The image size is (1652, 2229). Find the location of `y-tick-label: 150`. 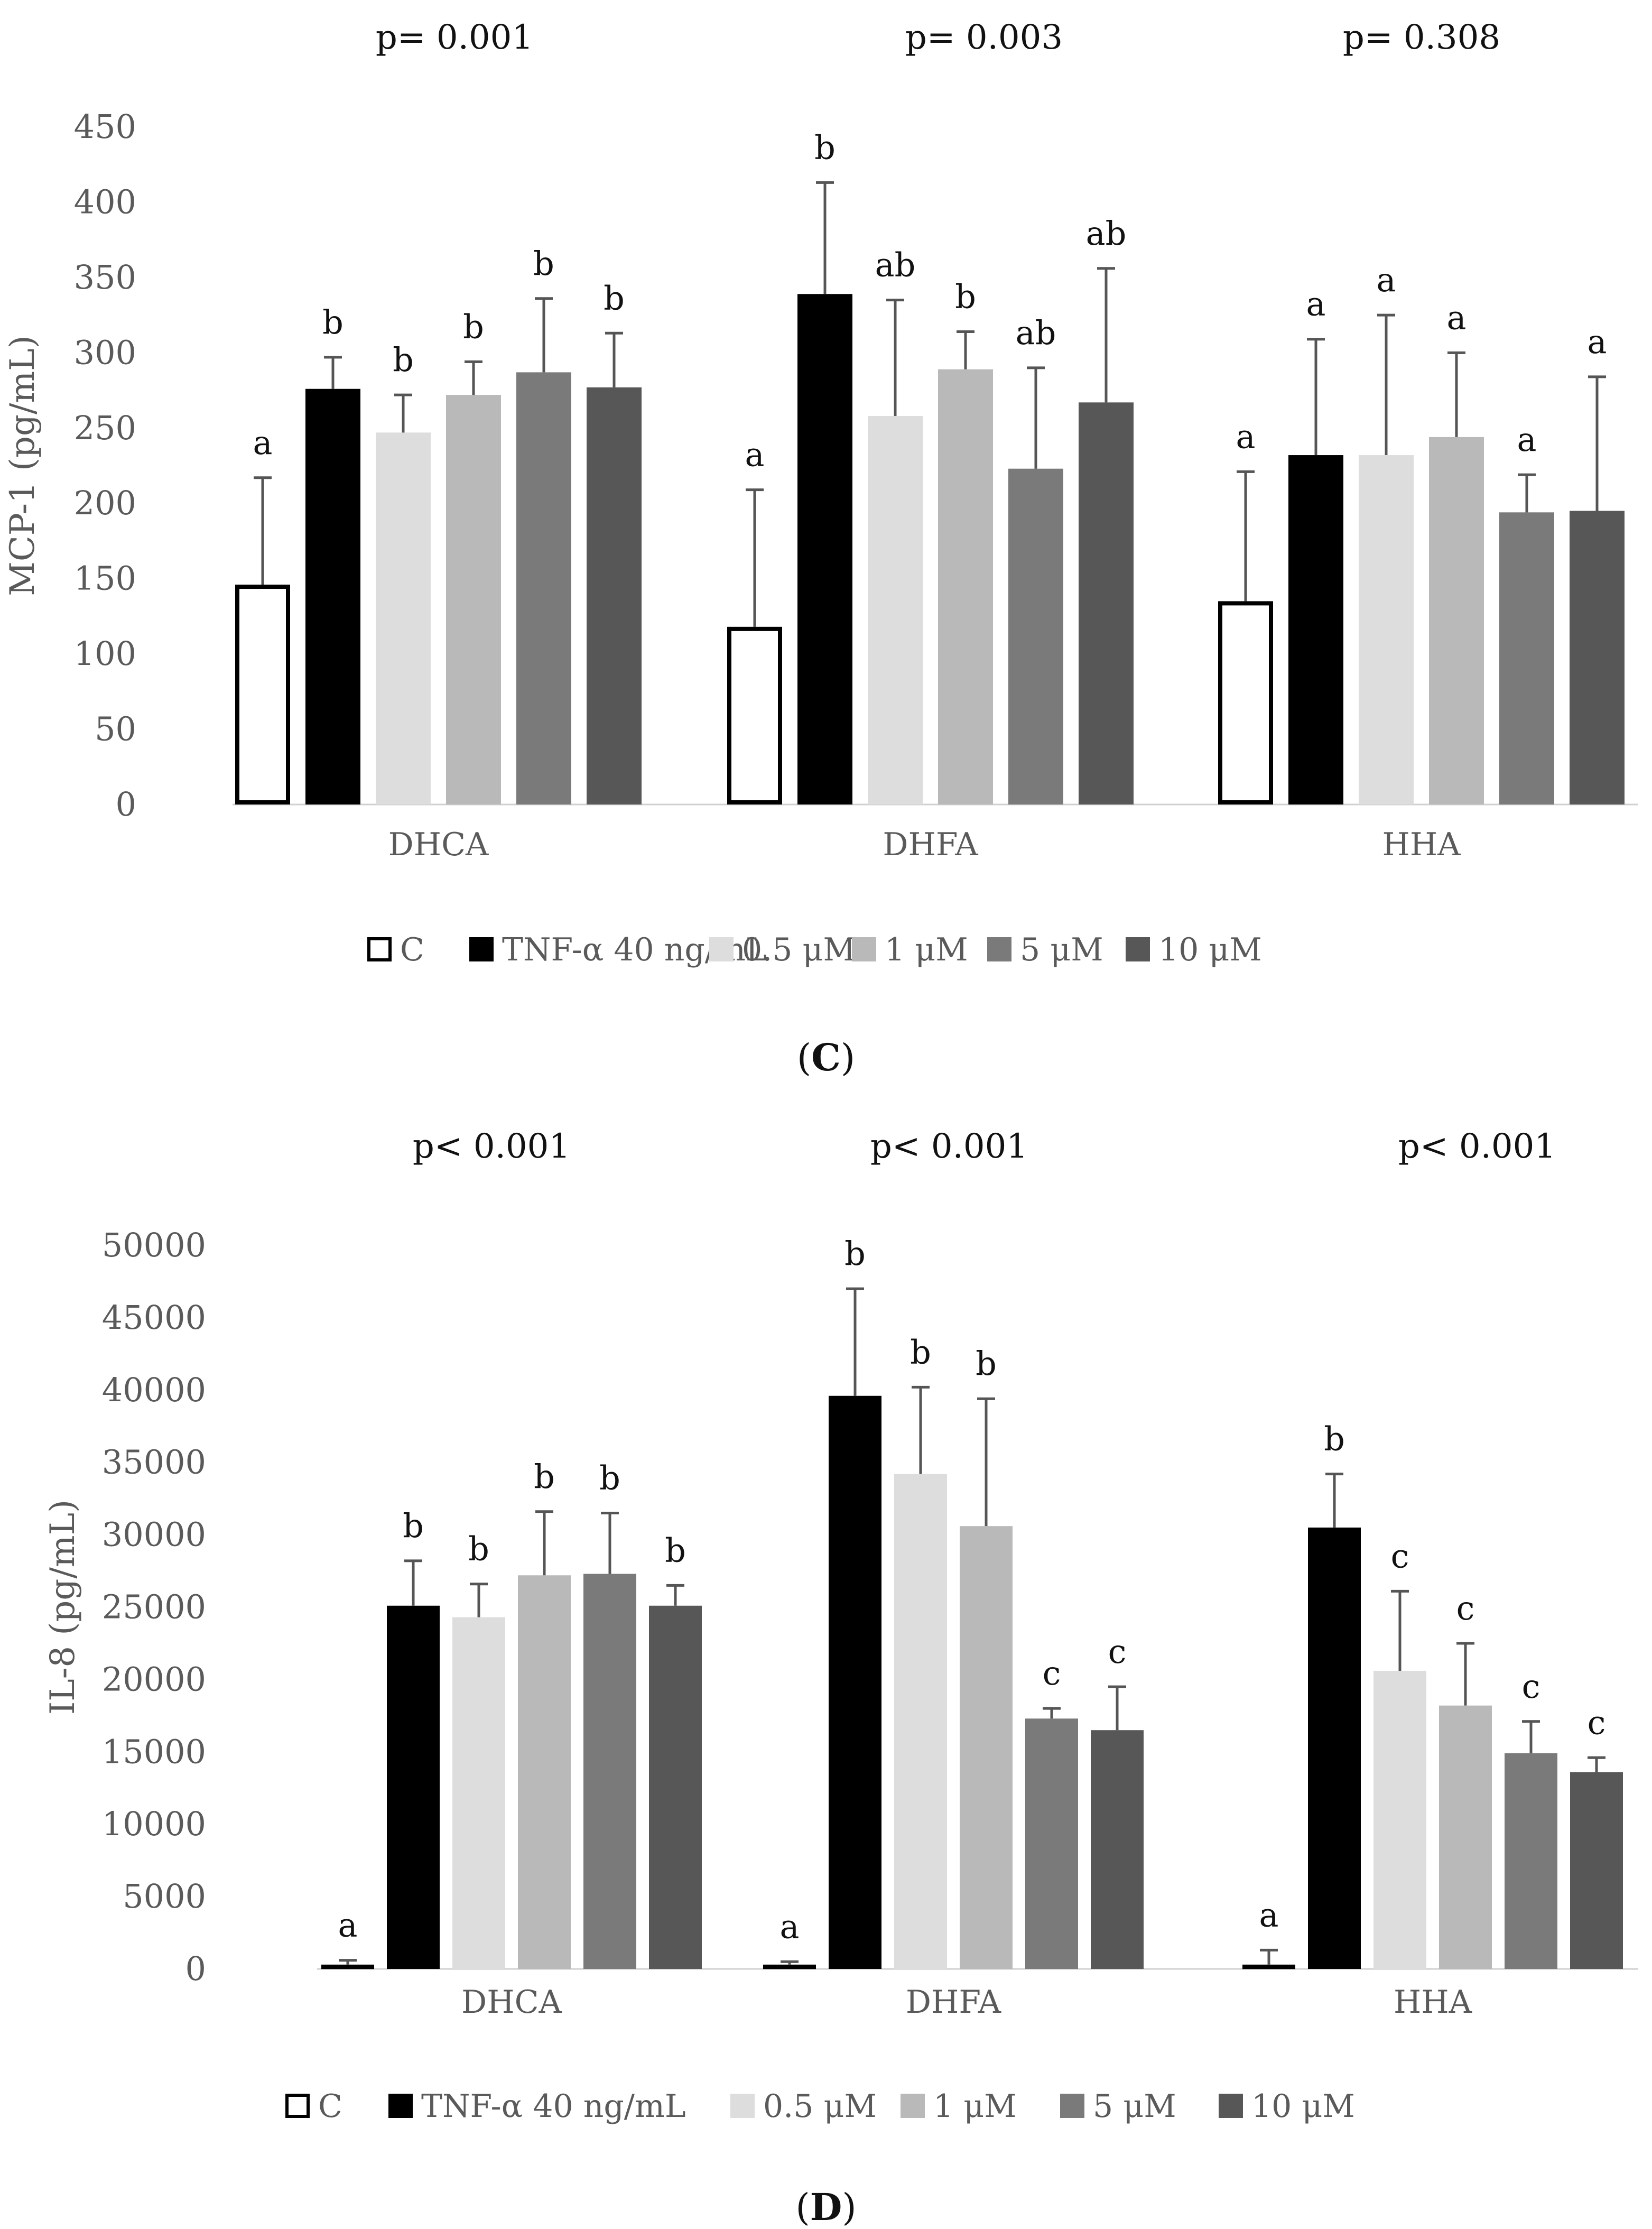

y-tick-label: 150 is located at coordinates (105, 578).